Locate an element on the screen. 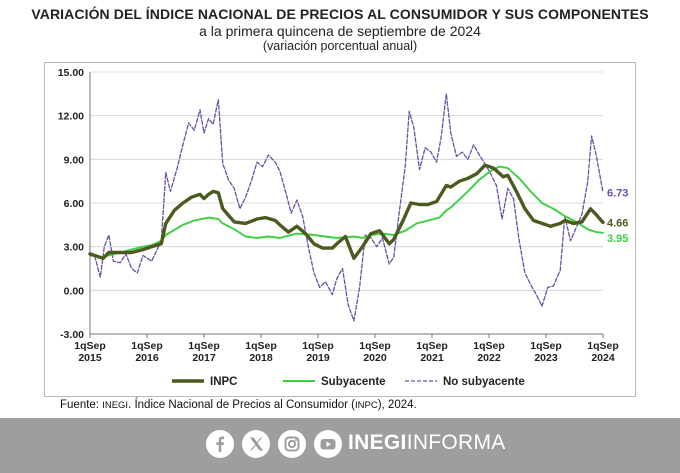 Image resolution: width=680 pixels, height=473 pixels. source-abbr: INPC is located at coordinates (366, 405).